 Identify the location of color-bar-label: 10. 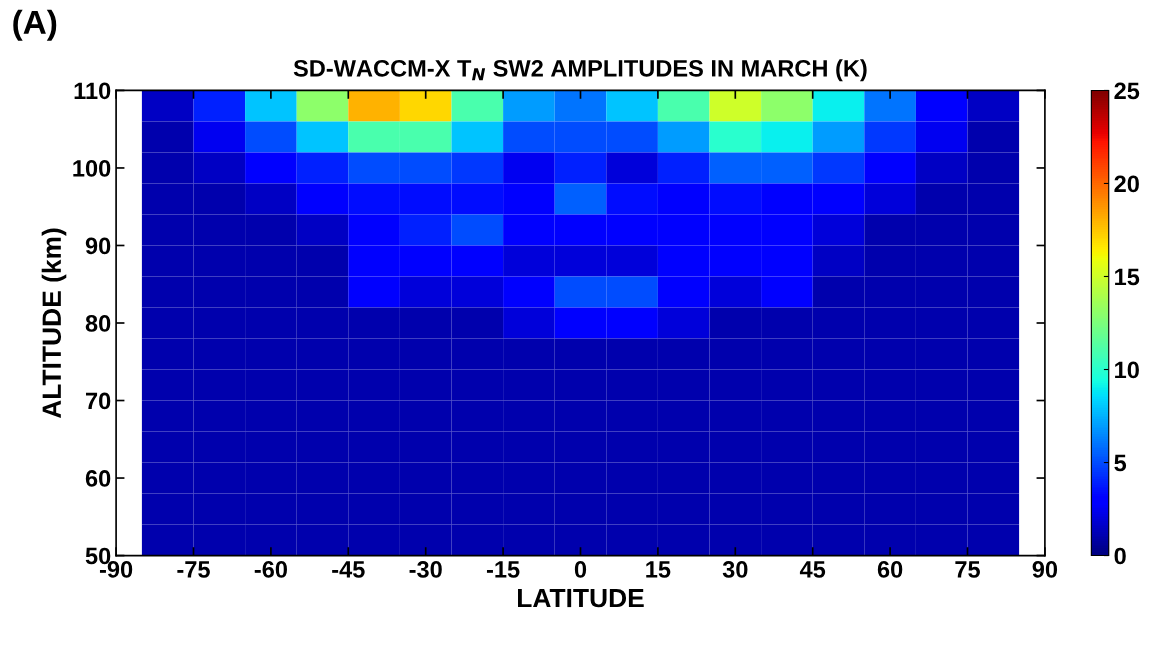
(1127, 370).